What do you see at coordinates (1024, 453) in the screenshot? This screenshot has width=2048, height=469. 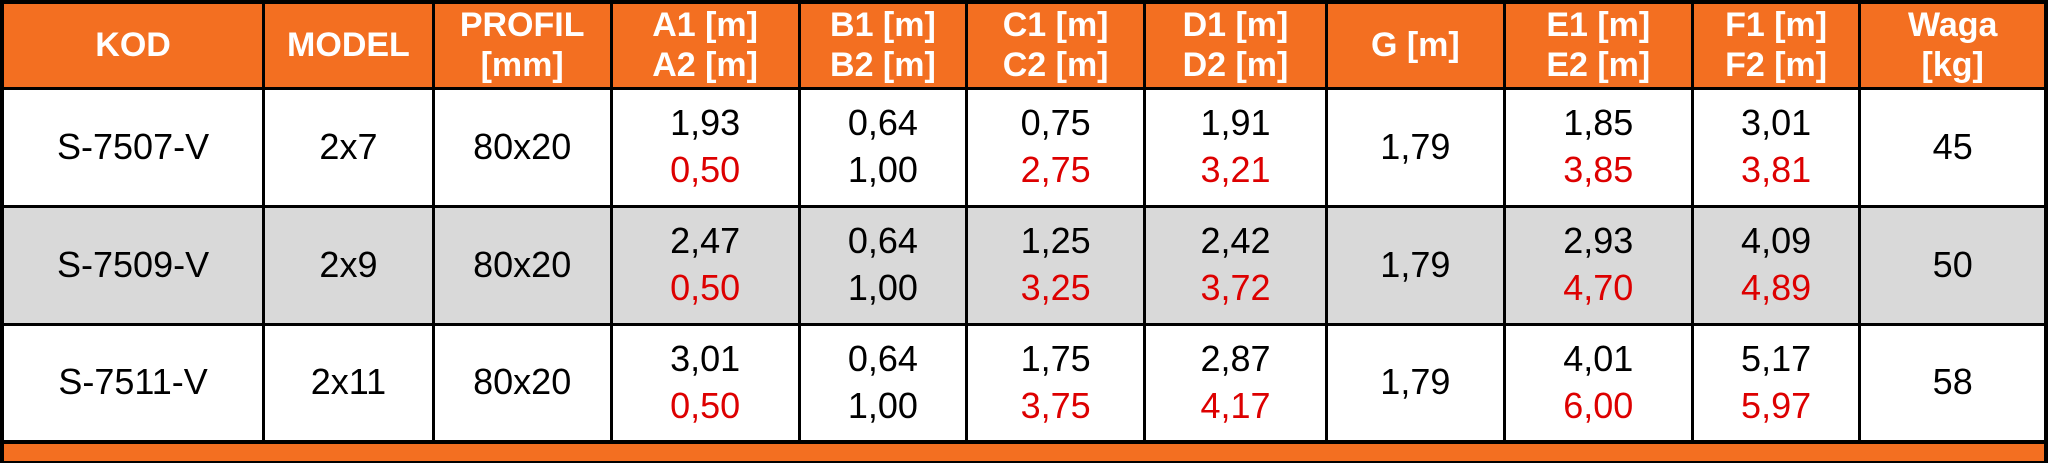 I see `next-table-header-strip` at bounding box center [1024, 453].